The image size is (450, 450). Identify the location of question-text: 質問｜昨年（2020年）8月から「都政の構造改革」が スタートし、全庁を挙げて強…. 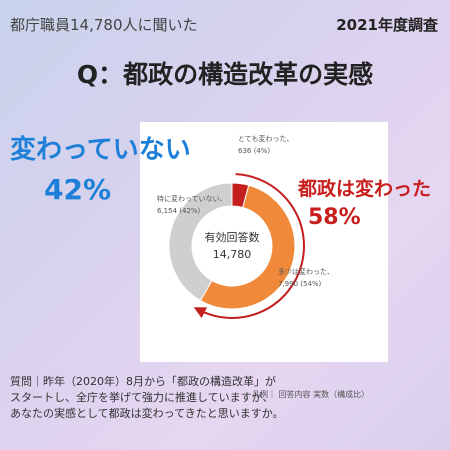
(147, 398).